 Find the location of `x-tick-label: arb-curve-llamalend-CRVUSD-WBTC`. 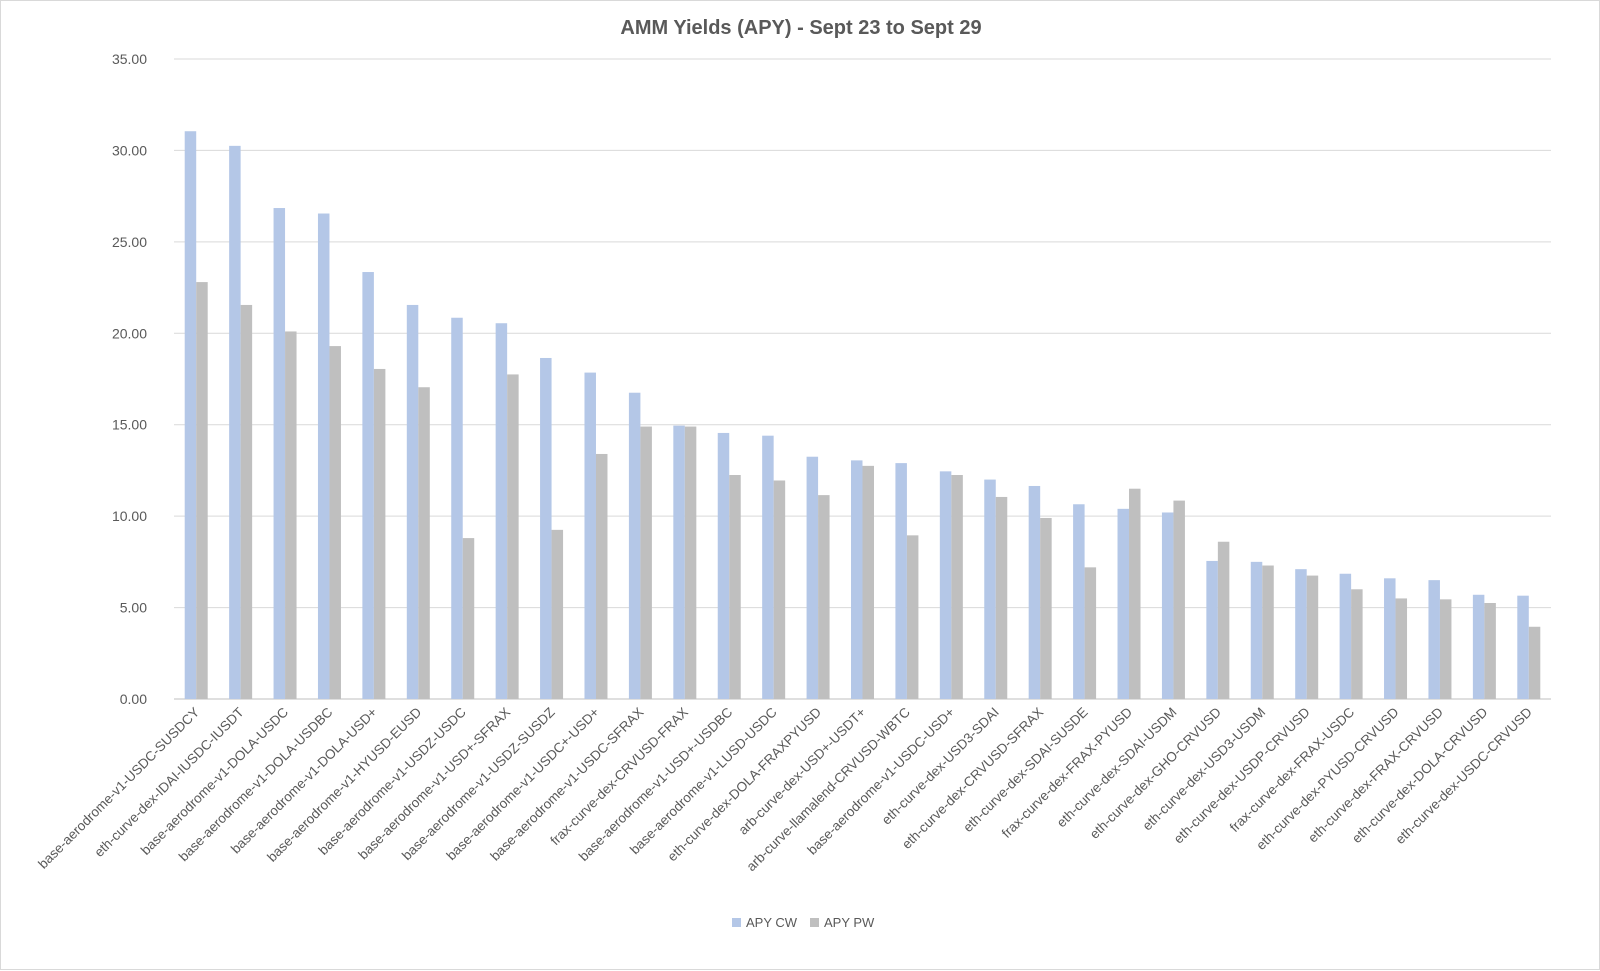

x-tick-label: arb-curve-llamalend-CRVUSD-WBTC is located at coordinates (828, 789).